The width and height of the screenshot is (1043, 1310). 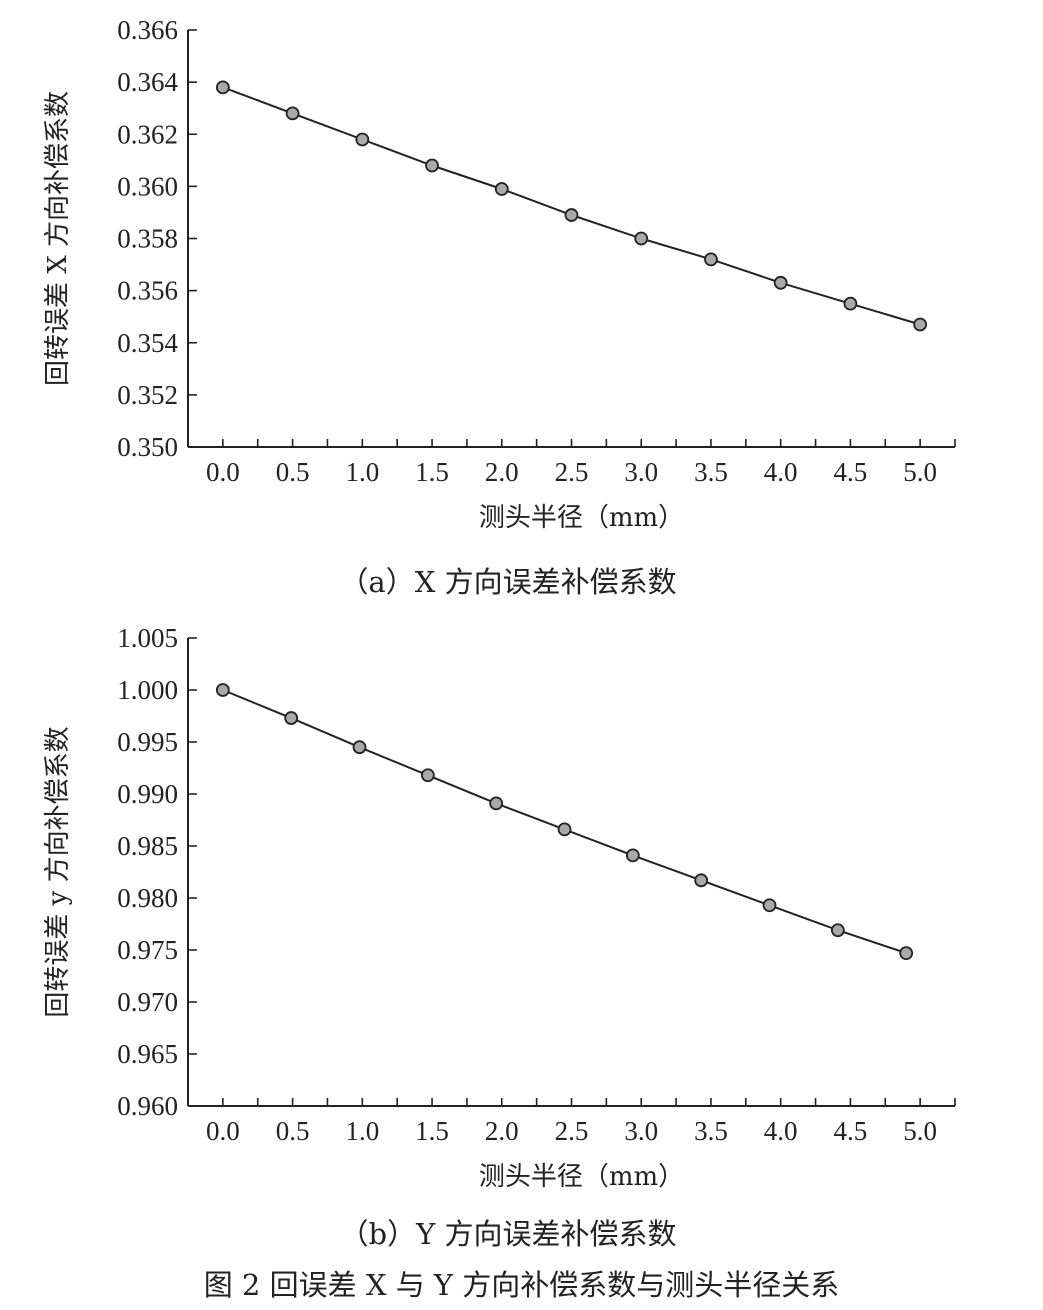 I want to click on chart-a-y-axis-title: 回转误差 X 方向补偿系数, so click(x=58, y=238).